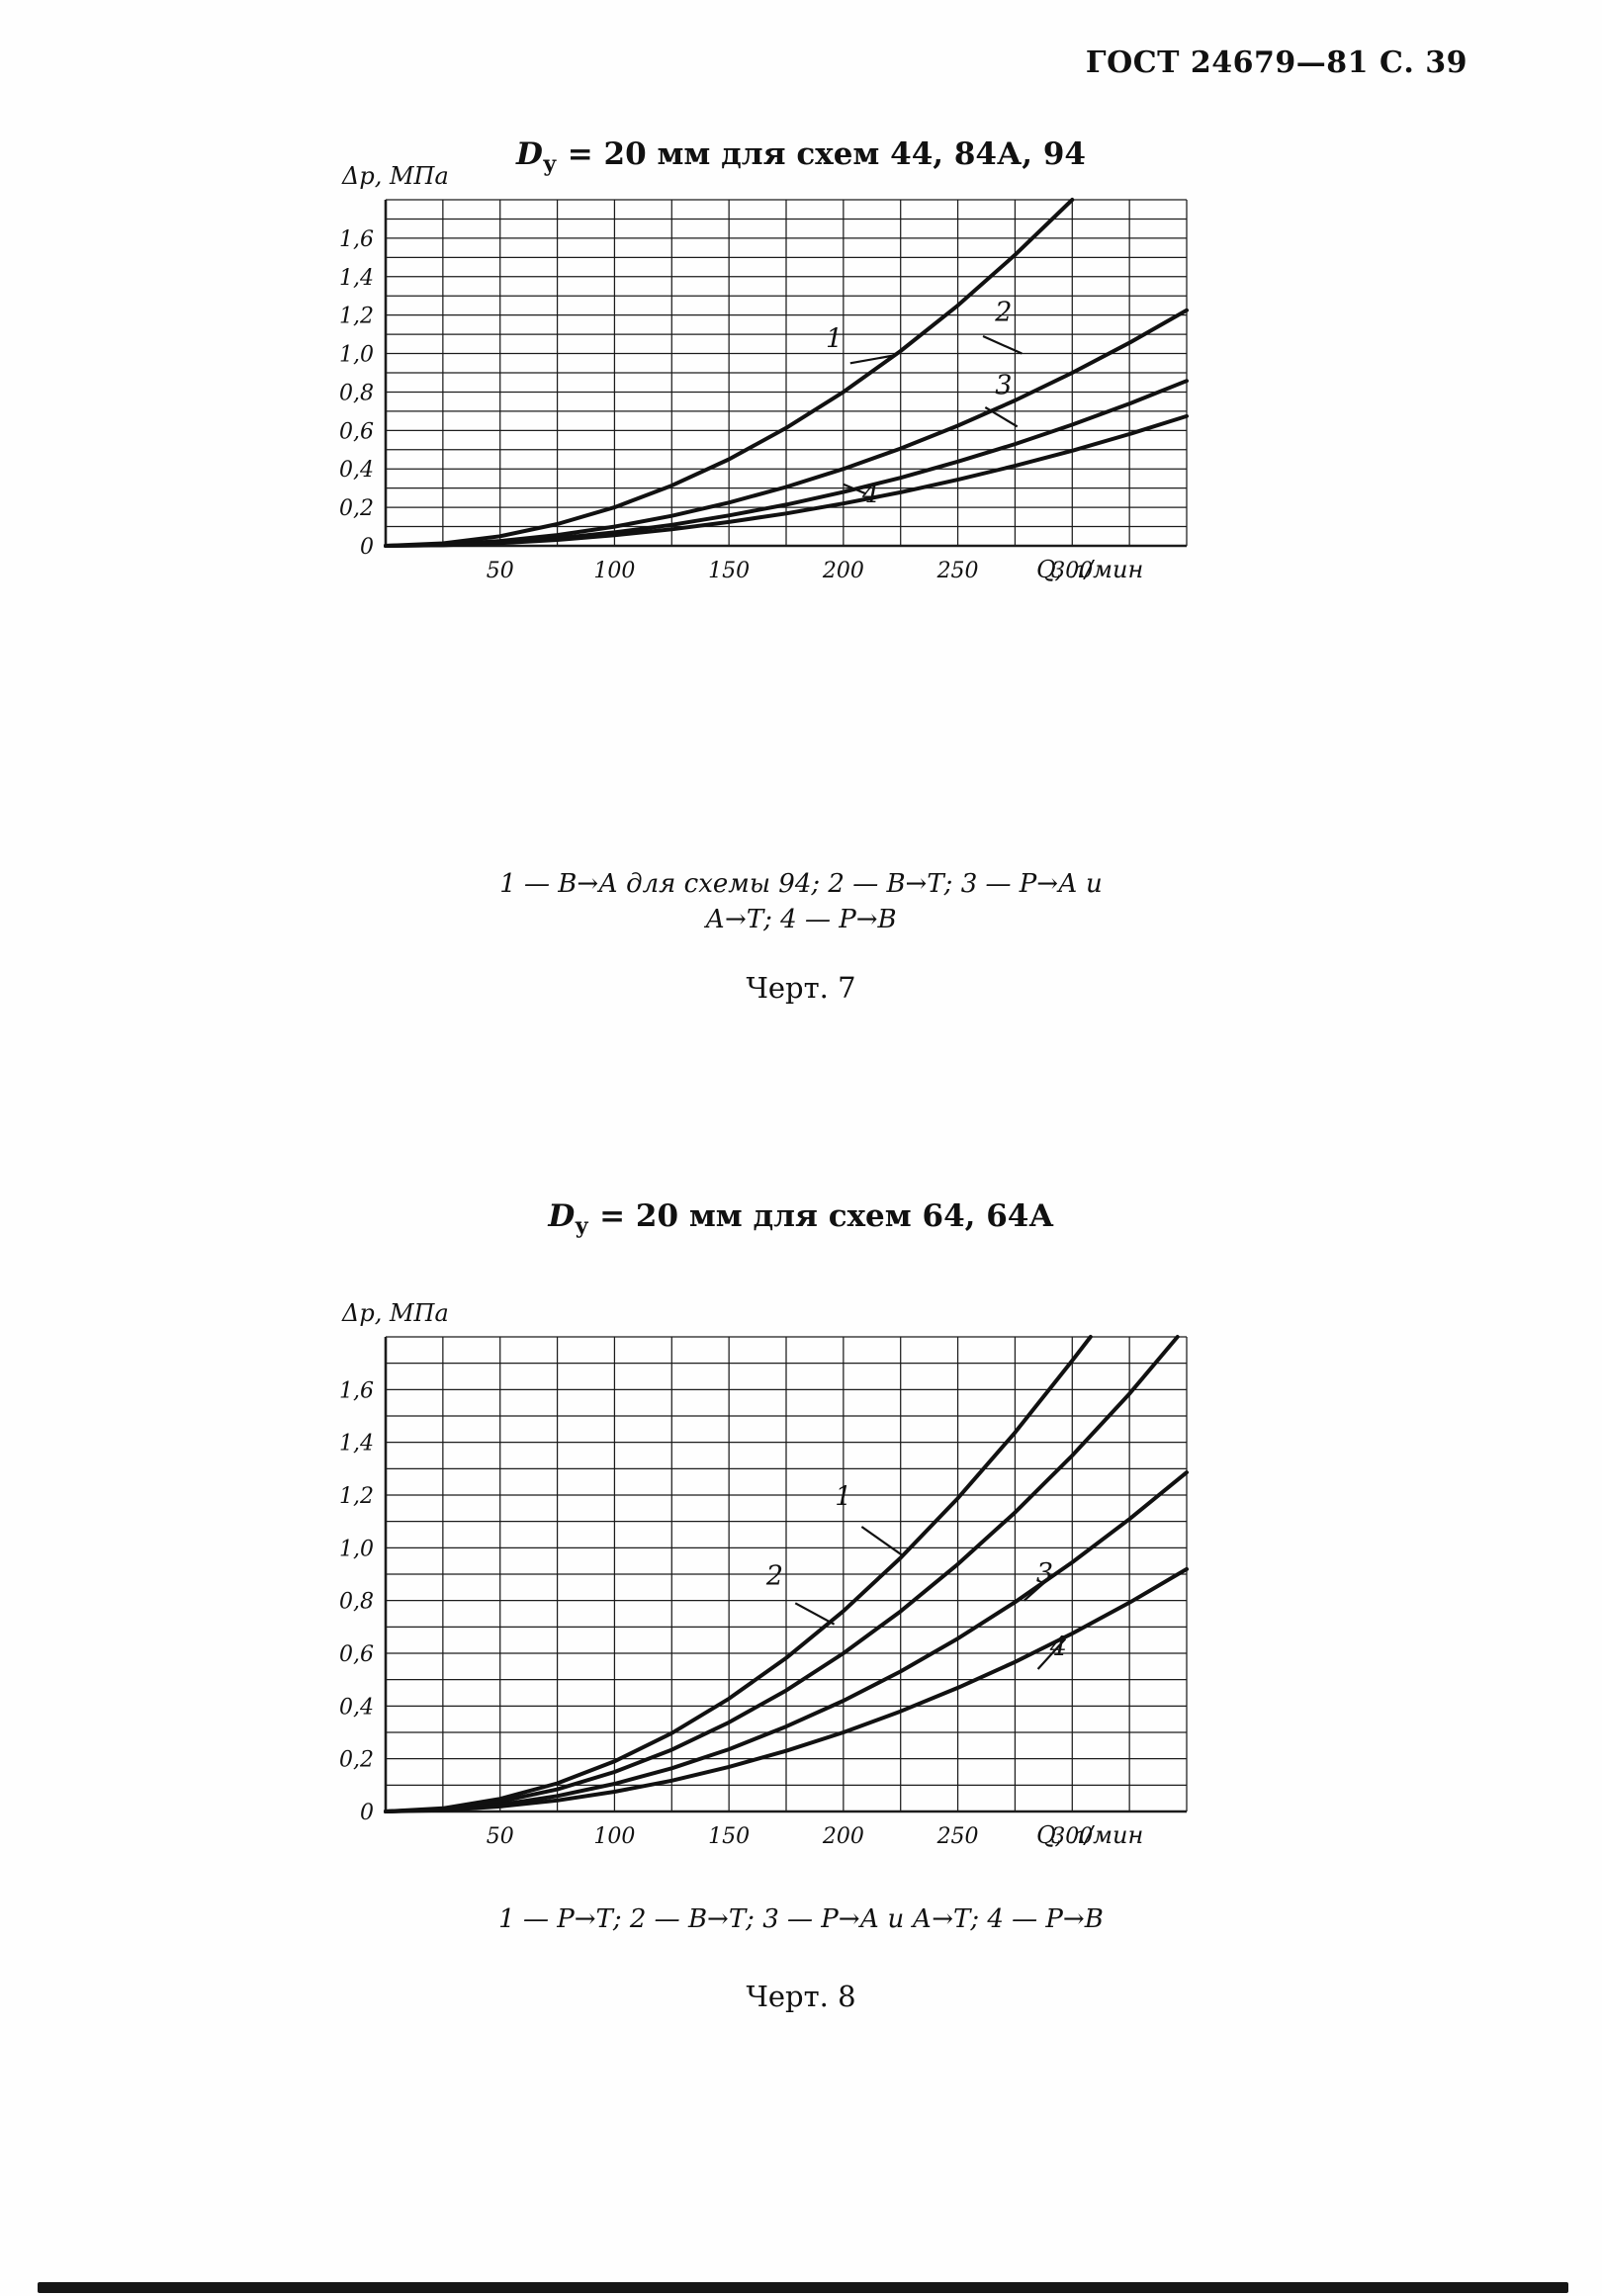 The image size is (1602, 2296). What do you see at coordinates (529, 154) in the screenshot?
I see `figure7-title-symbol: D` at bounding box center [529, 154].